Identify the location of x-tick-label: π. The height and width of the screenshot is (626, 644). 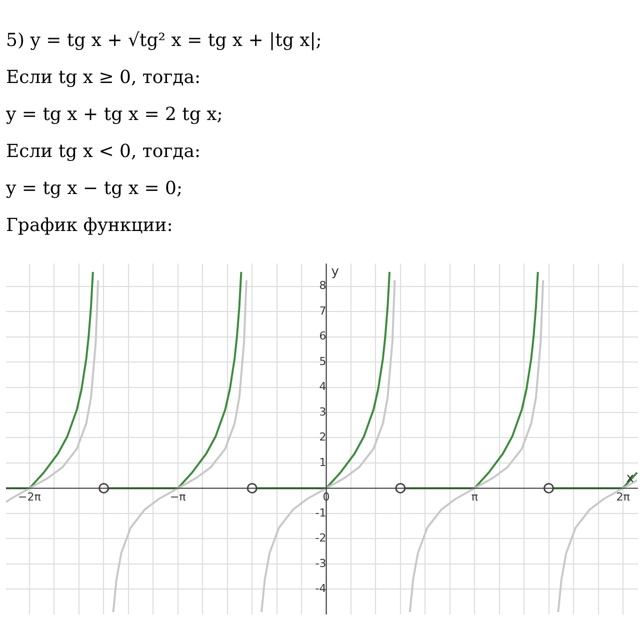
(474, 497).